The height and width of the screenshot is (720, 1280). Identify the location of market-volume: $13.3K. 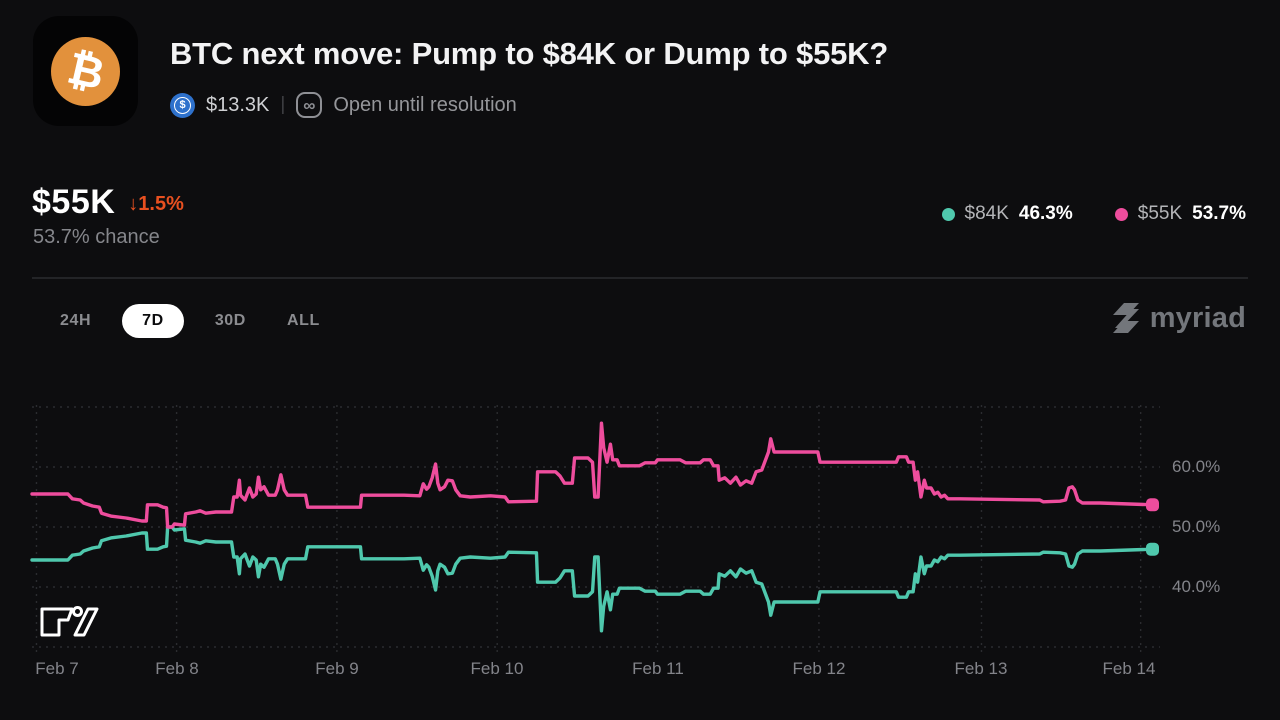
(238, 104).